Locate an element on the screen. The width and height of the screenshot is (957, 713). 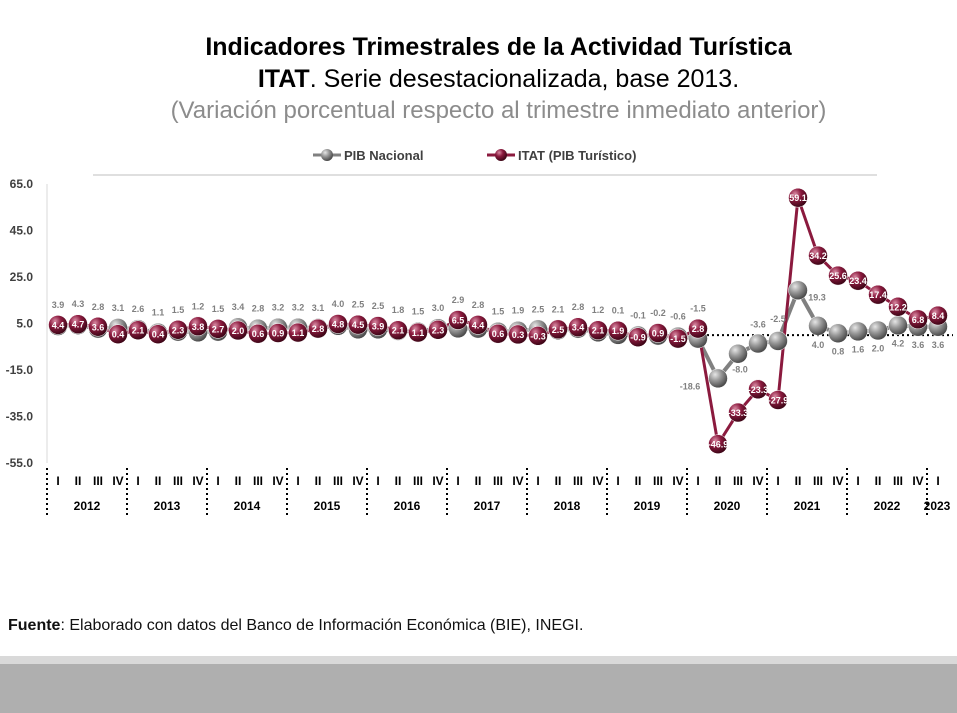
year-label: 2016 is located at coordinates (407, 506).